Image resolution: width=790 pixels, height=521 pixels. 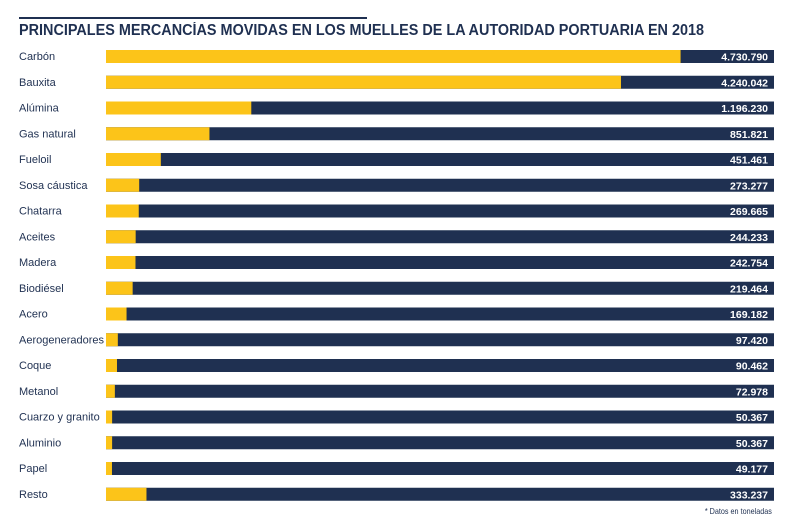 I want to click on value-label: 851.821, so click(x=749, y=135).